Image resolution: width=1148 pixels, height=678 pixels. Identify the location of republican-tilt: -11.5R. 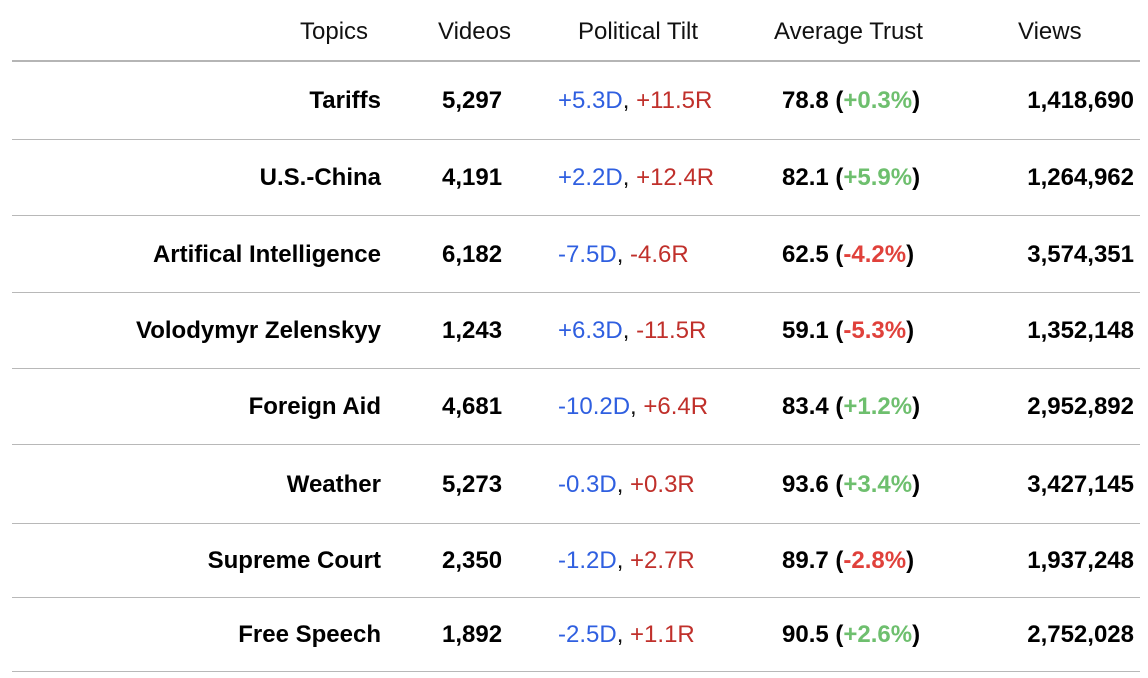
(671, 330).